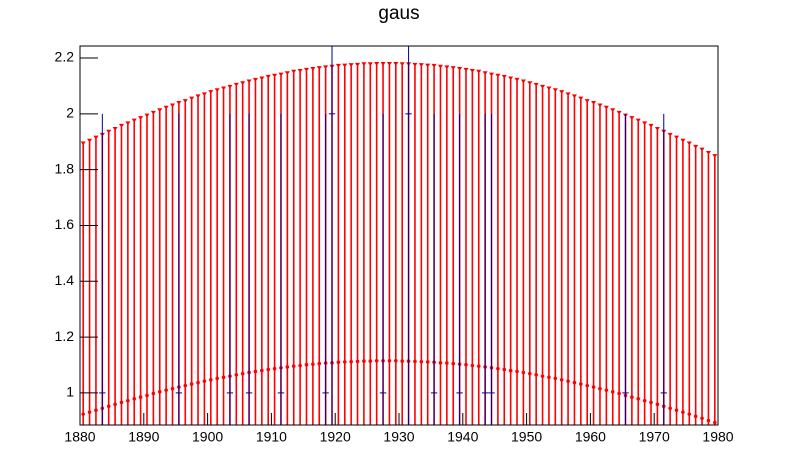 The image size is (798, 474). Describe the element at coordinates (79, 437) in the screenshot. I see `x-tick-label: 1880` at that location.